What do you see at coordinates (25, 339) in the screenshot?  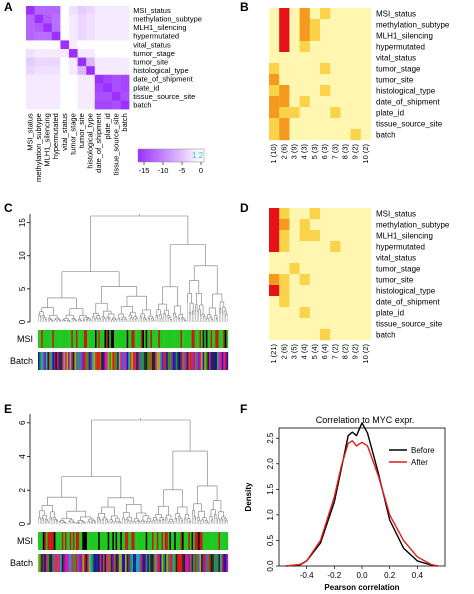 I see `msi-bar-label: MSI` at bounding box center [25, 339].